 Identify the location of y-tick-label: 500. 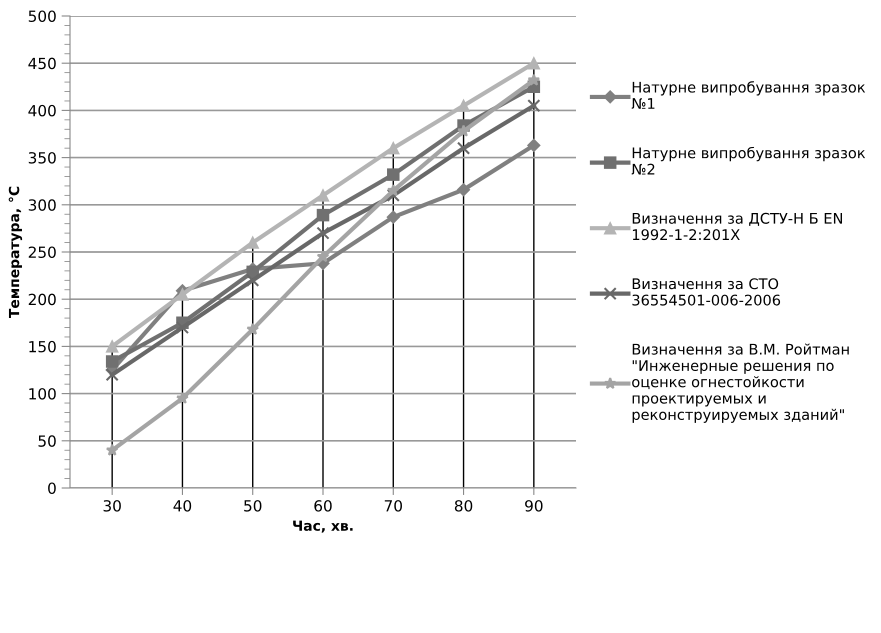
(42, 16).